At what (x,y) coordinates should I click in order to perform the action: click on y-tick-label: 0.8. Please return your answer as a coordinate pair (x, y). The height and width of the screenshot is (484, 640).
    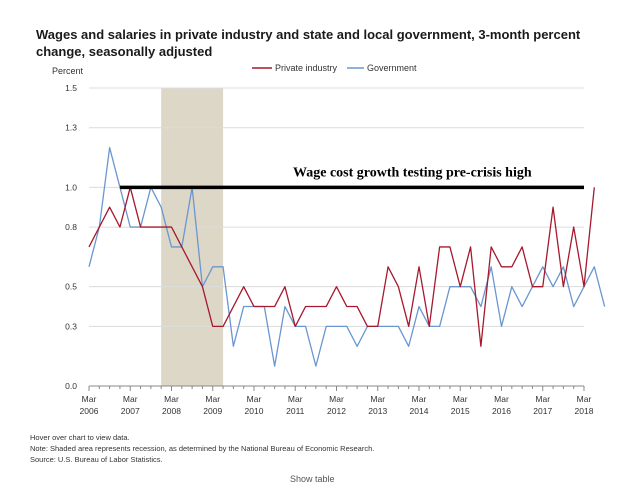
    Looking at the image, I should click on (71, 227).